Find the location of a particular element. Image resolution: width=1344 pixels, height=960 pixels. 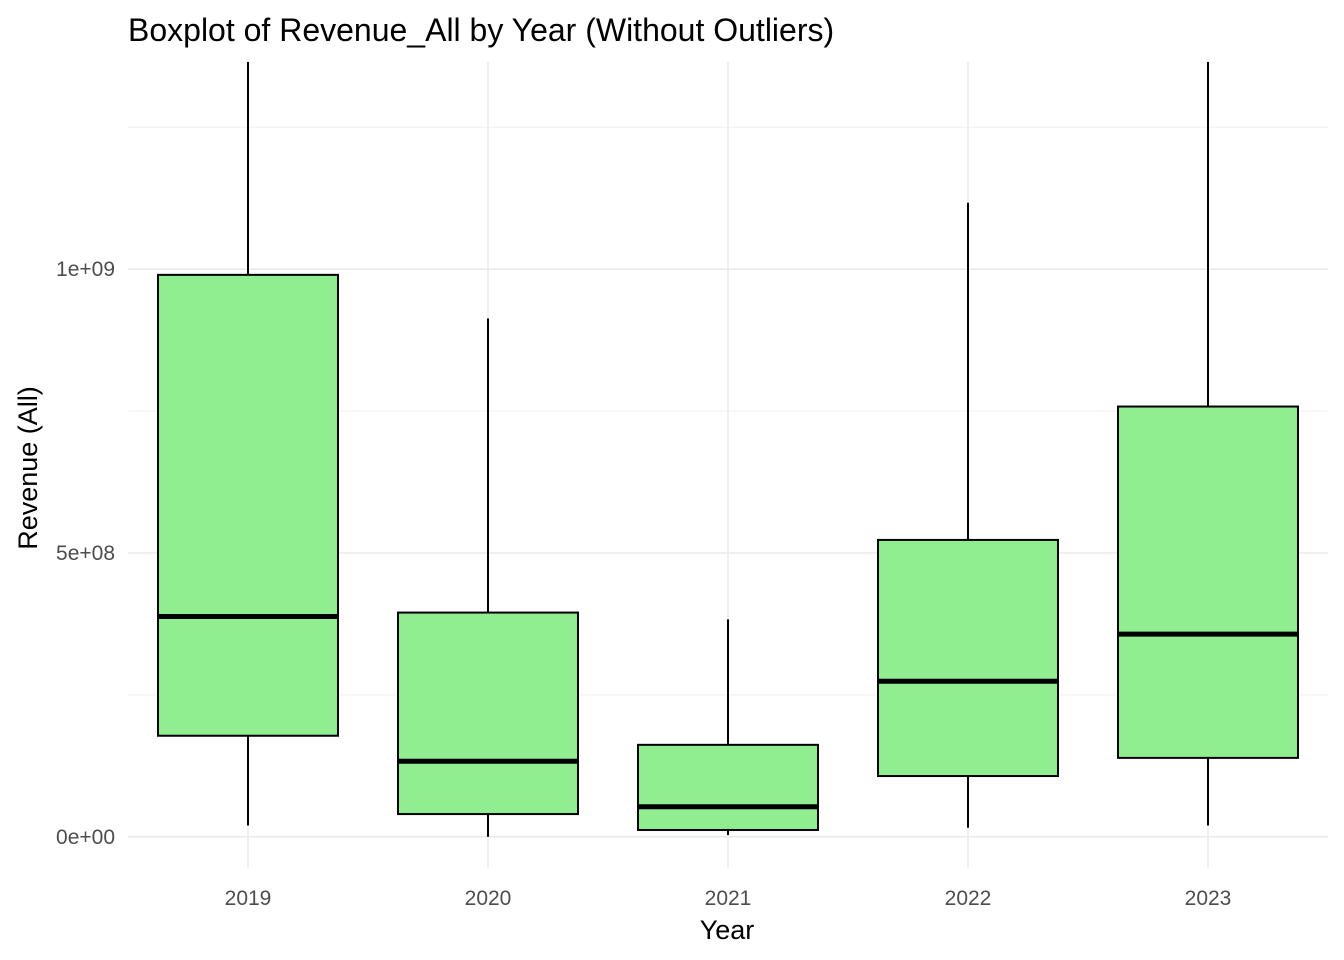

box-2019 is located at coordinates (248, 444).